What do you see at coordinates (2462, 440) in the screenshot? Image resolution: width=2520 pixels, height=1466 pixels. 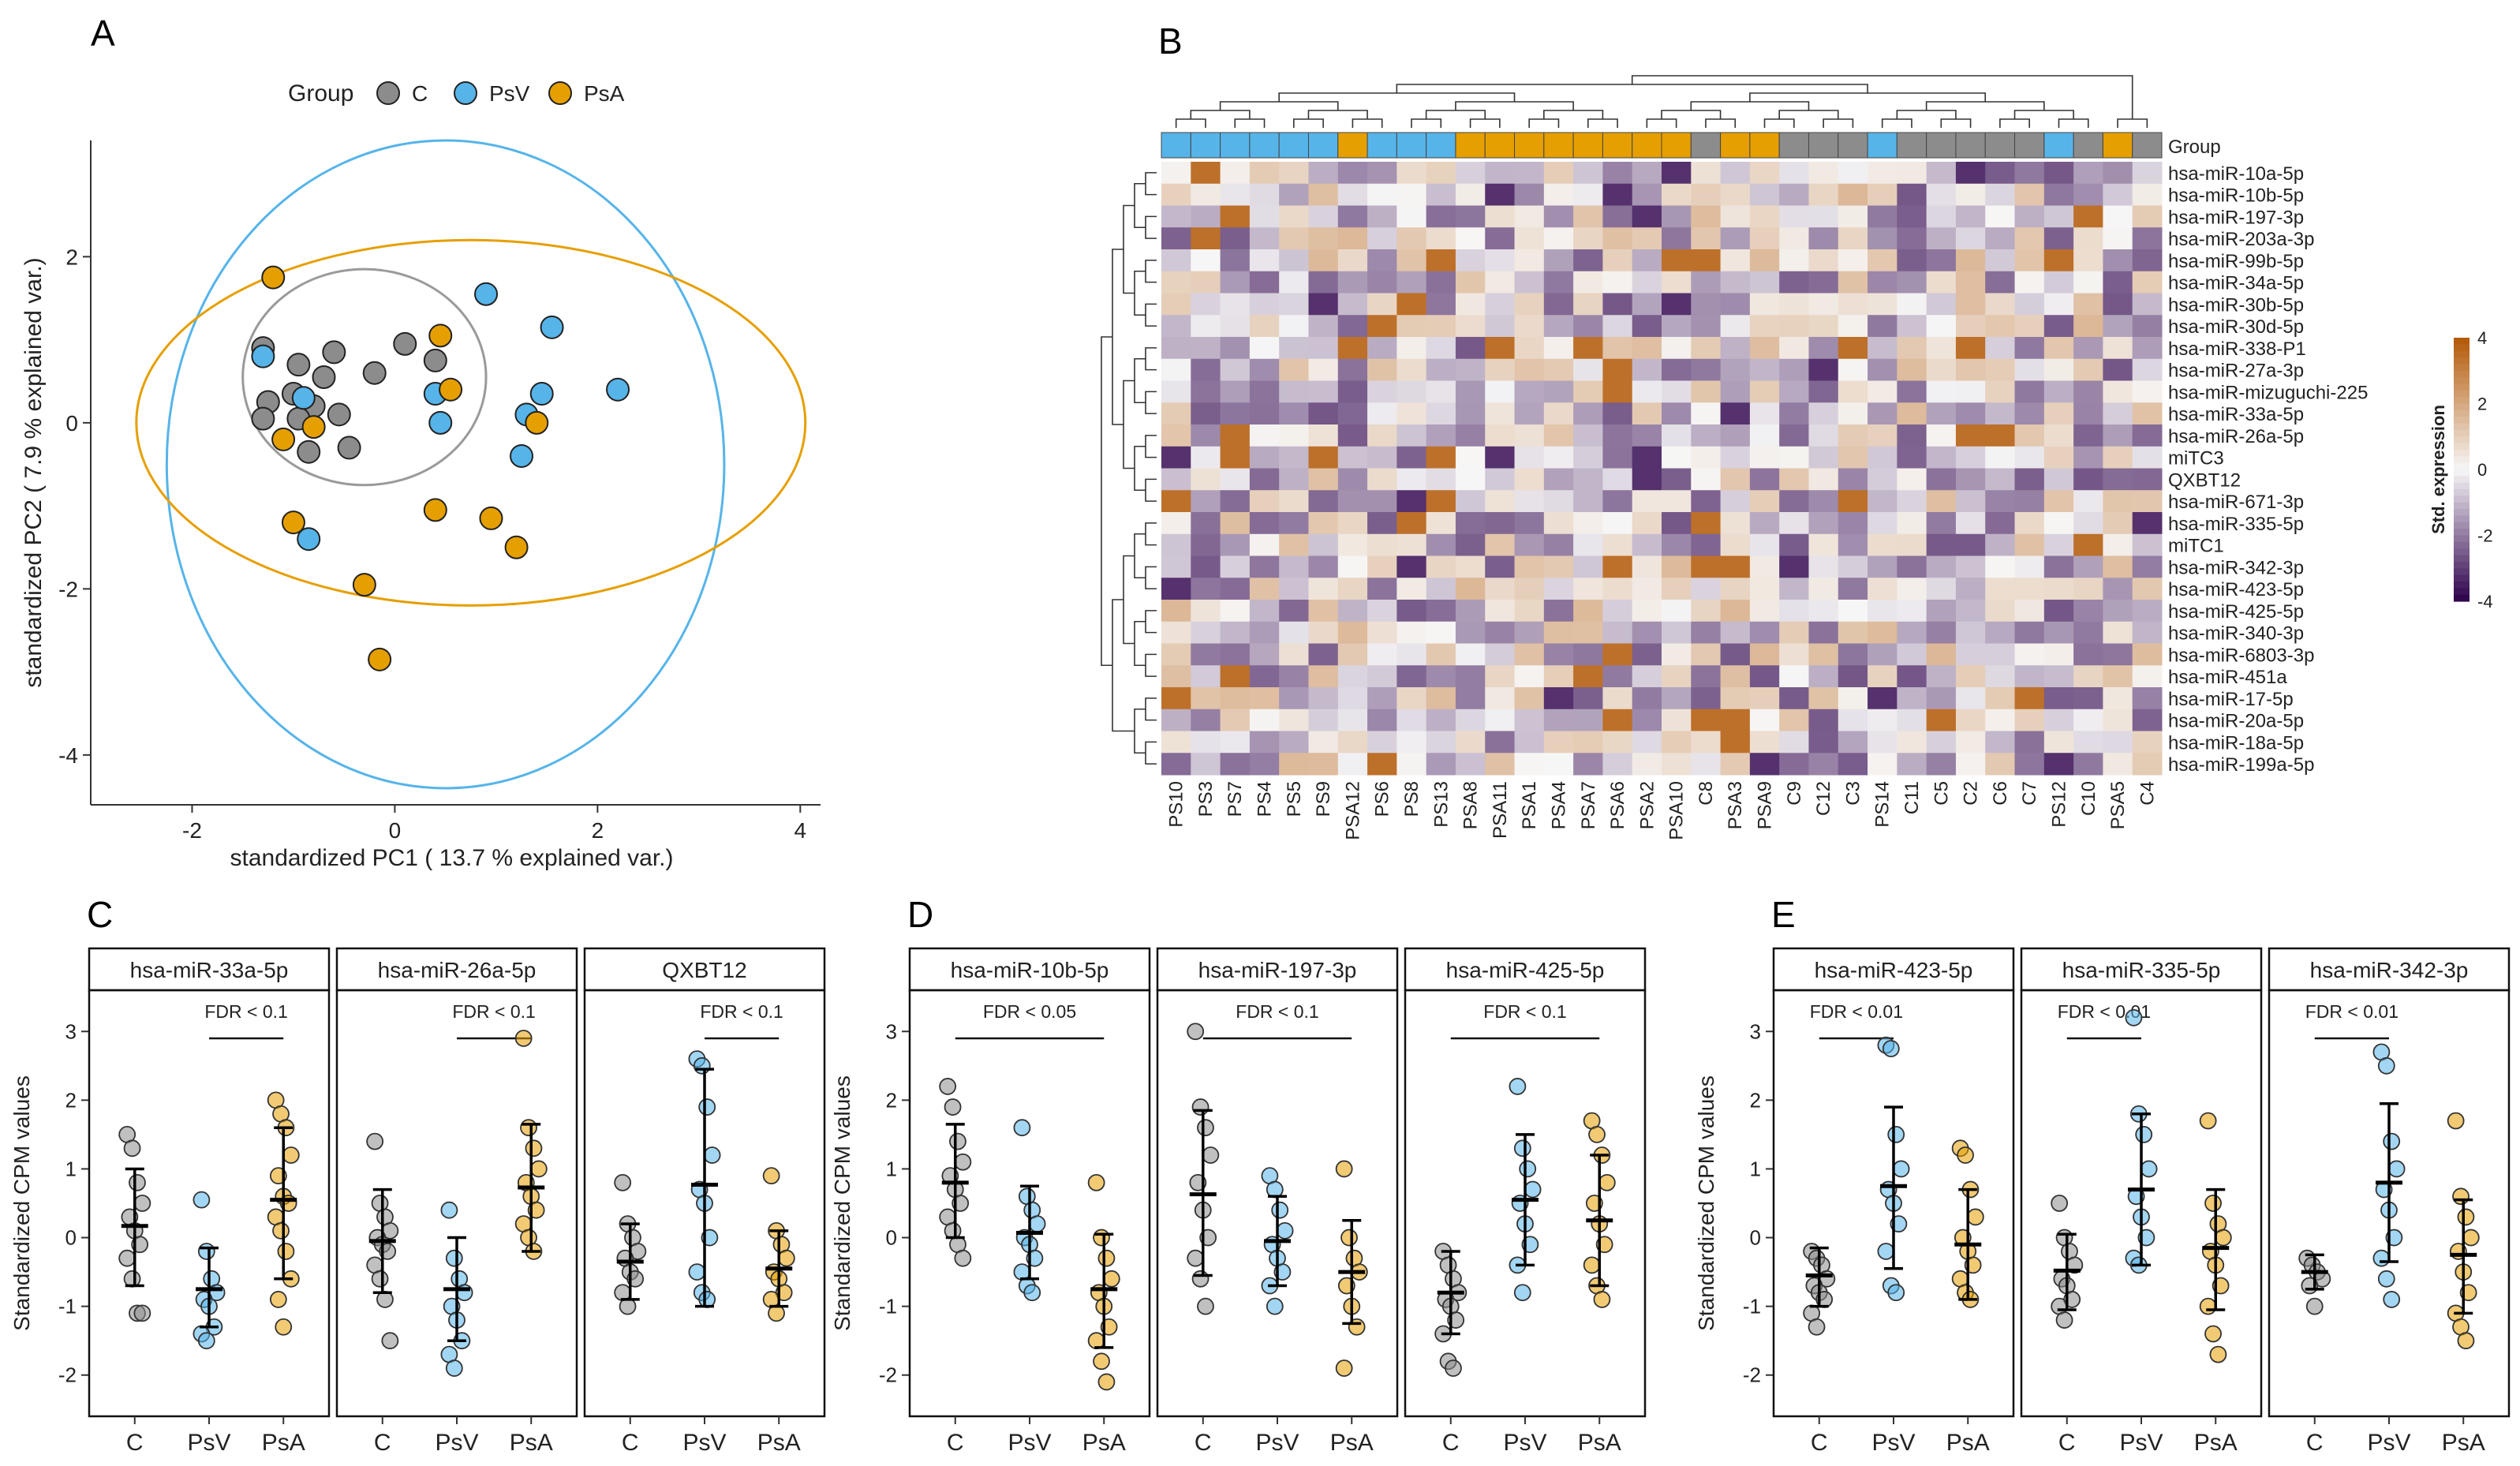 I see `legend-gradient-step` at bounding box center [2462, 440].